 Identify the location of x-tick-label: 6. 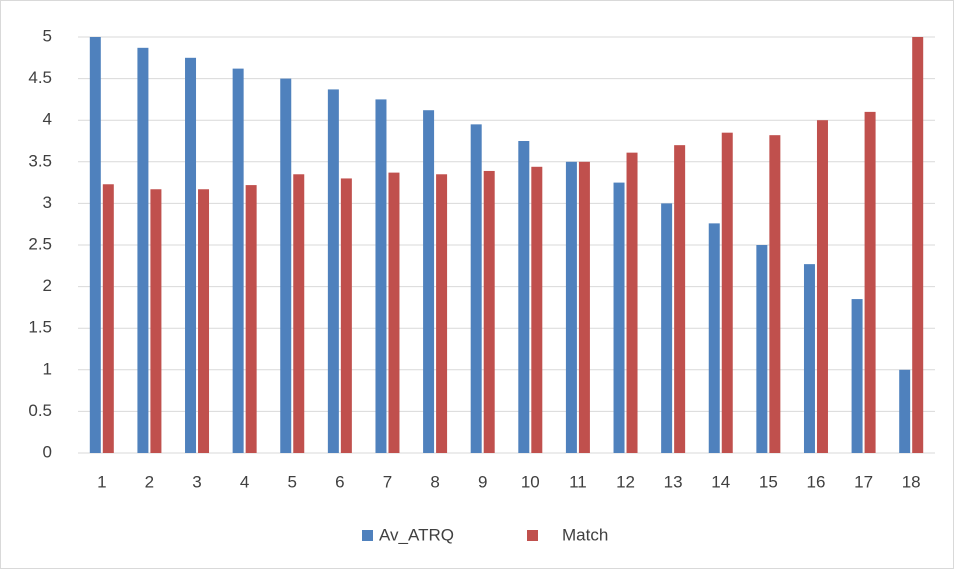
(339, 481).